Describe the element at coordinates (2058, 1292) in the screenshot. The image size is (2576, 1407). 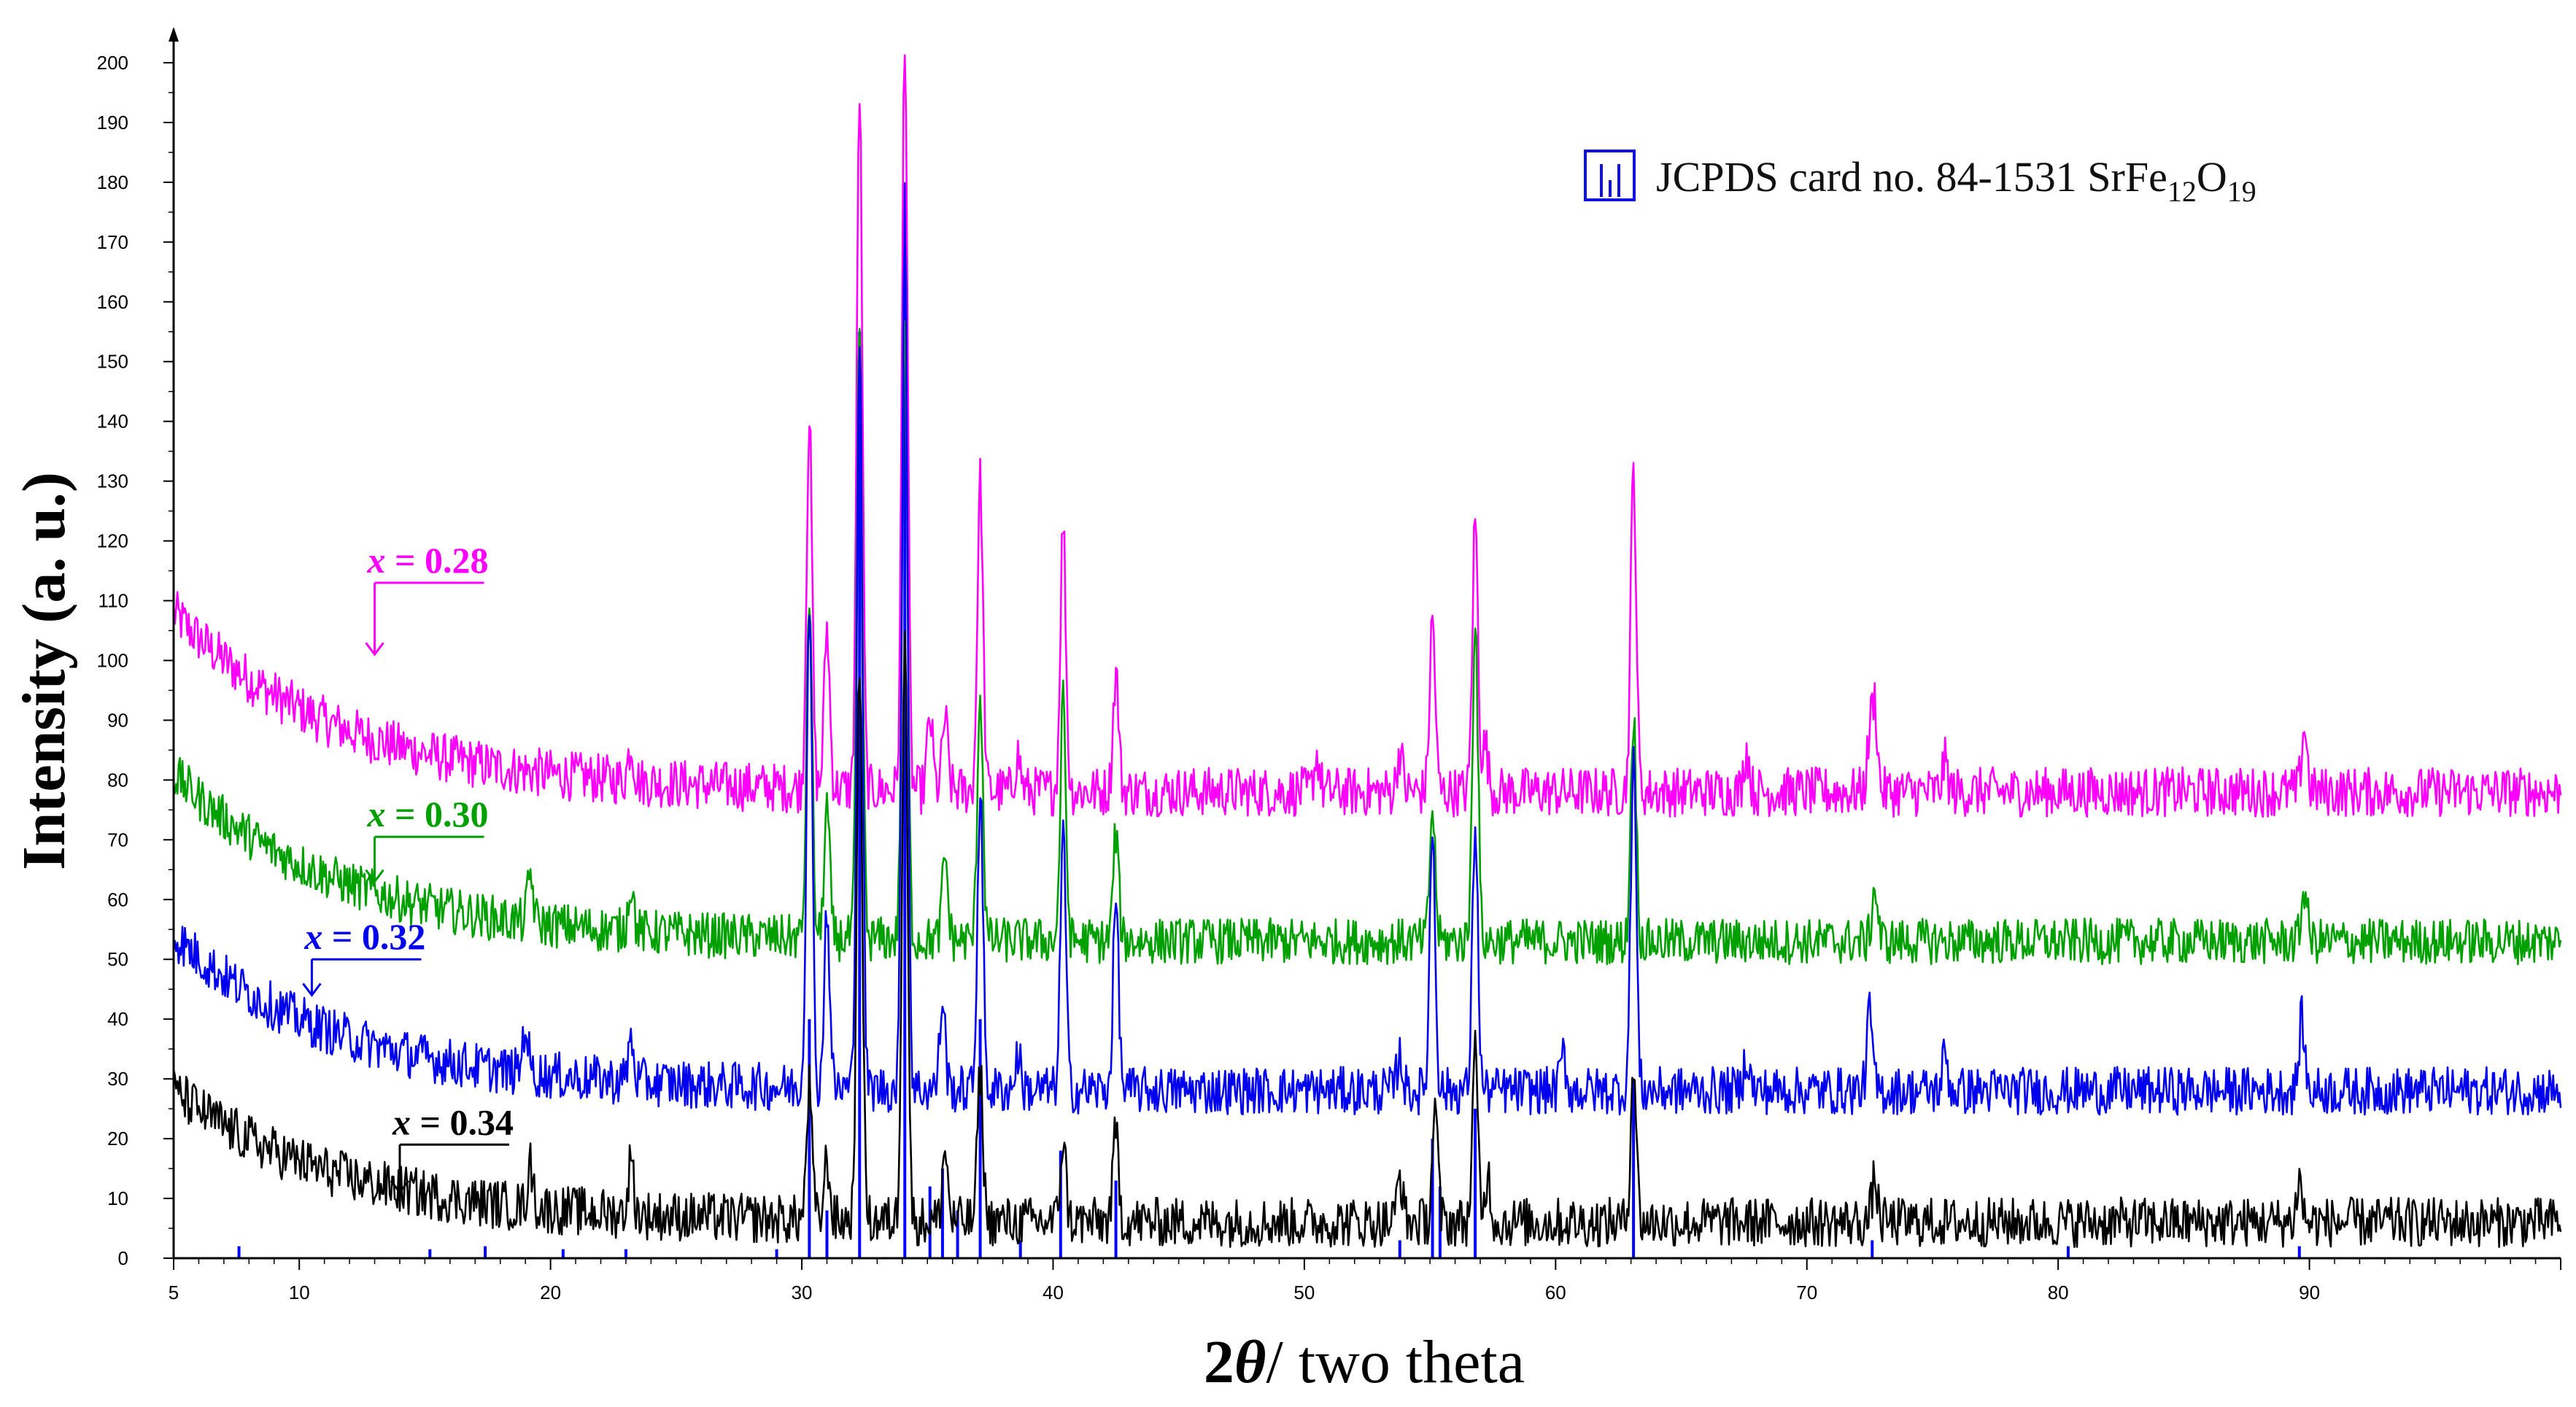
I see `x-tick-label: 80` at that location.